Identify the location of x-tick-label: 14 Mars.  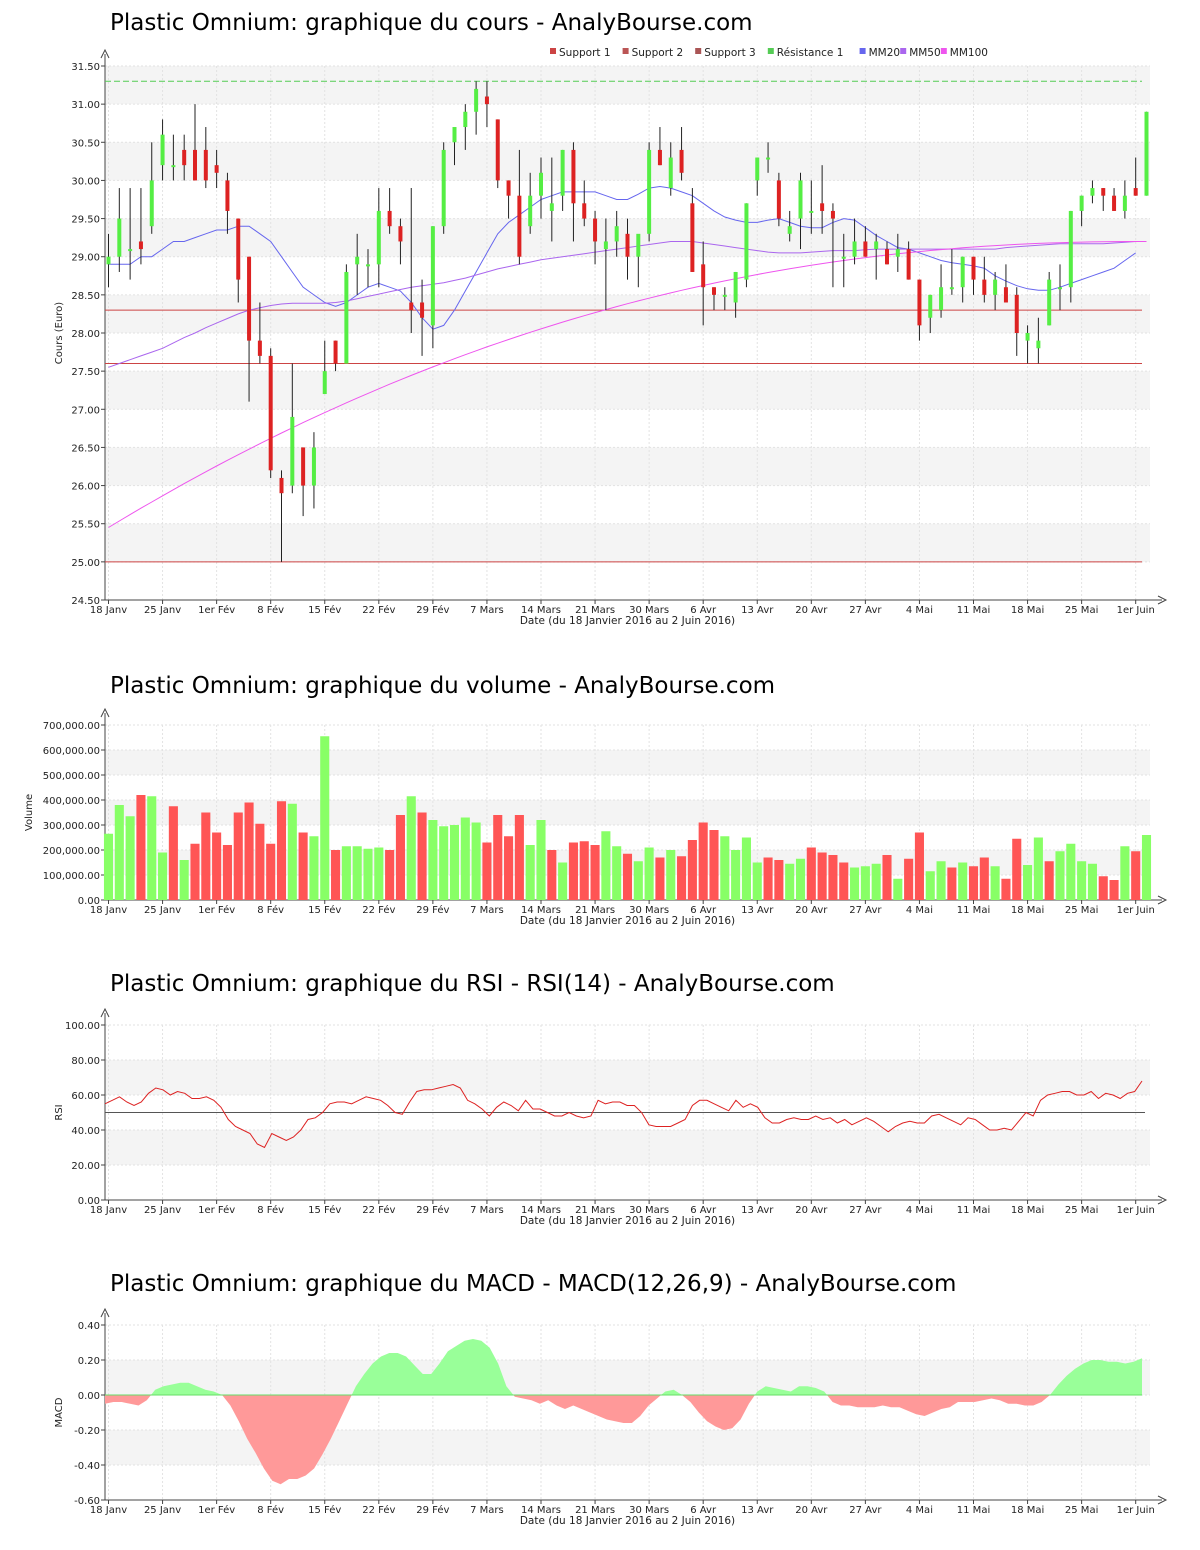
(541, 1510).